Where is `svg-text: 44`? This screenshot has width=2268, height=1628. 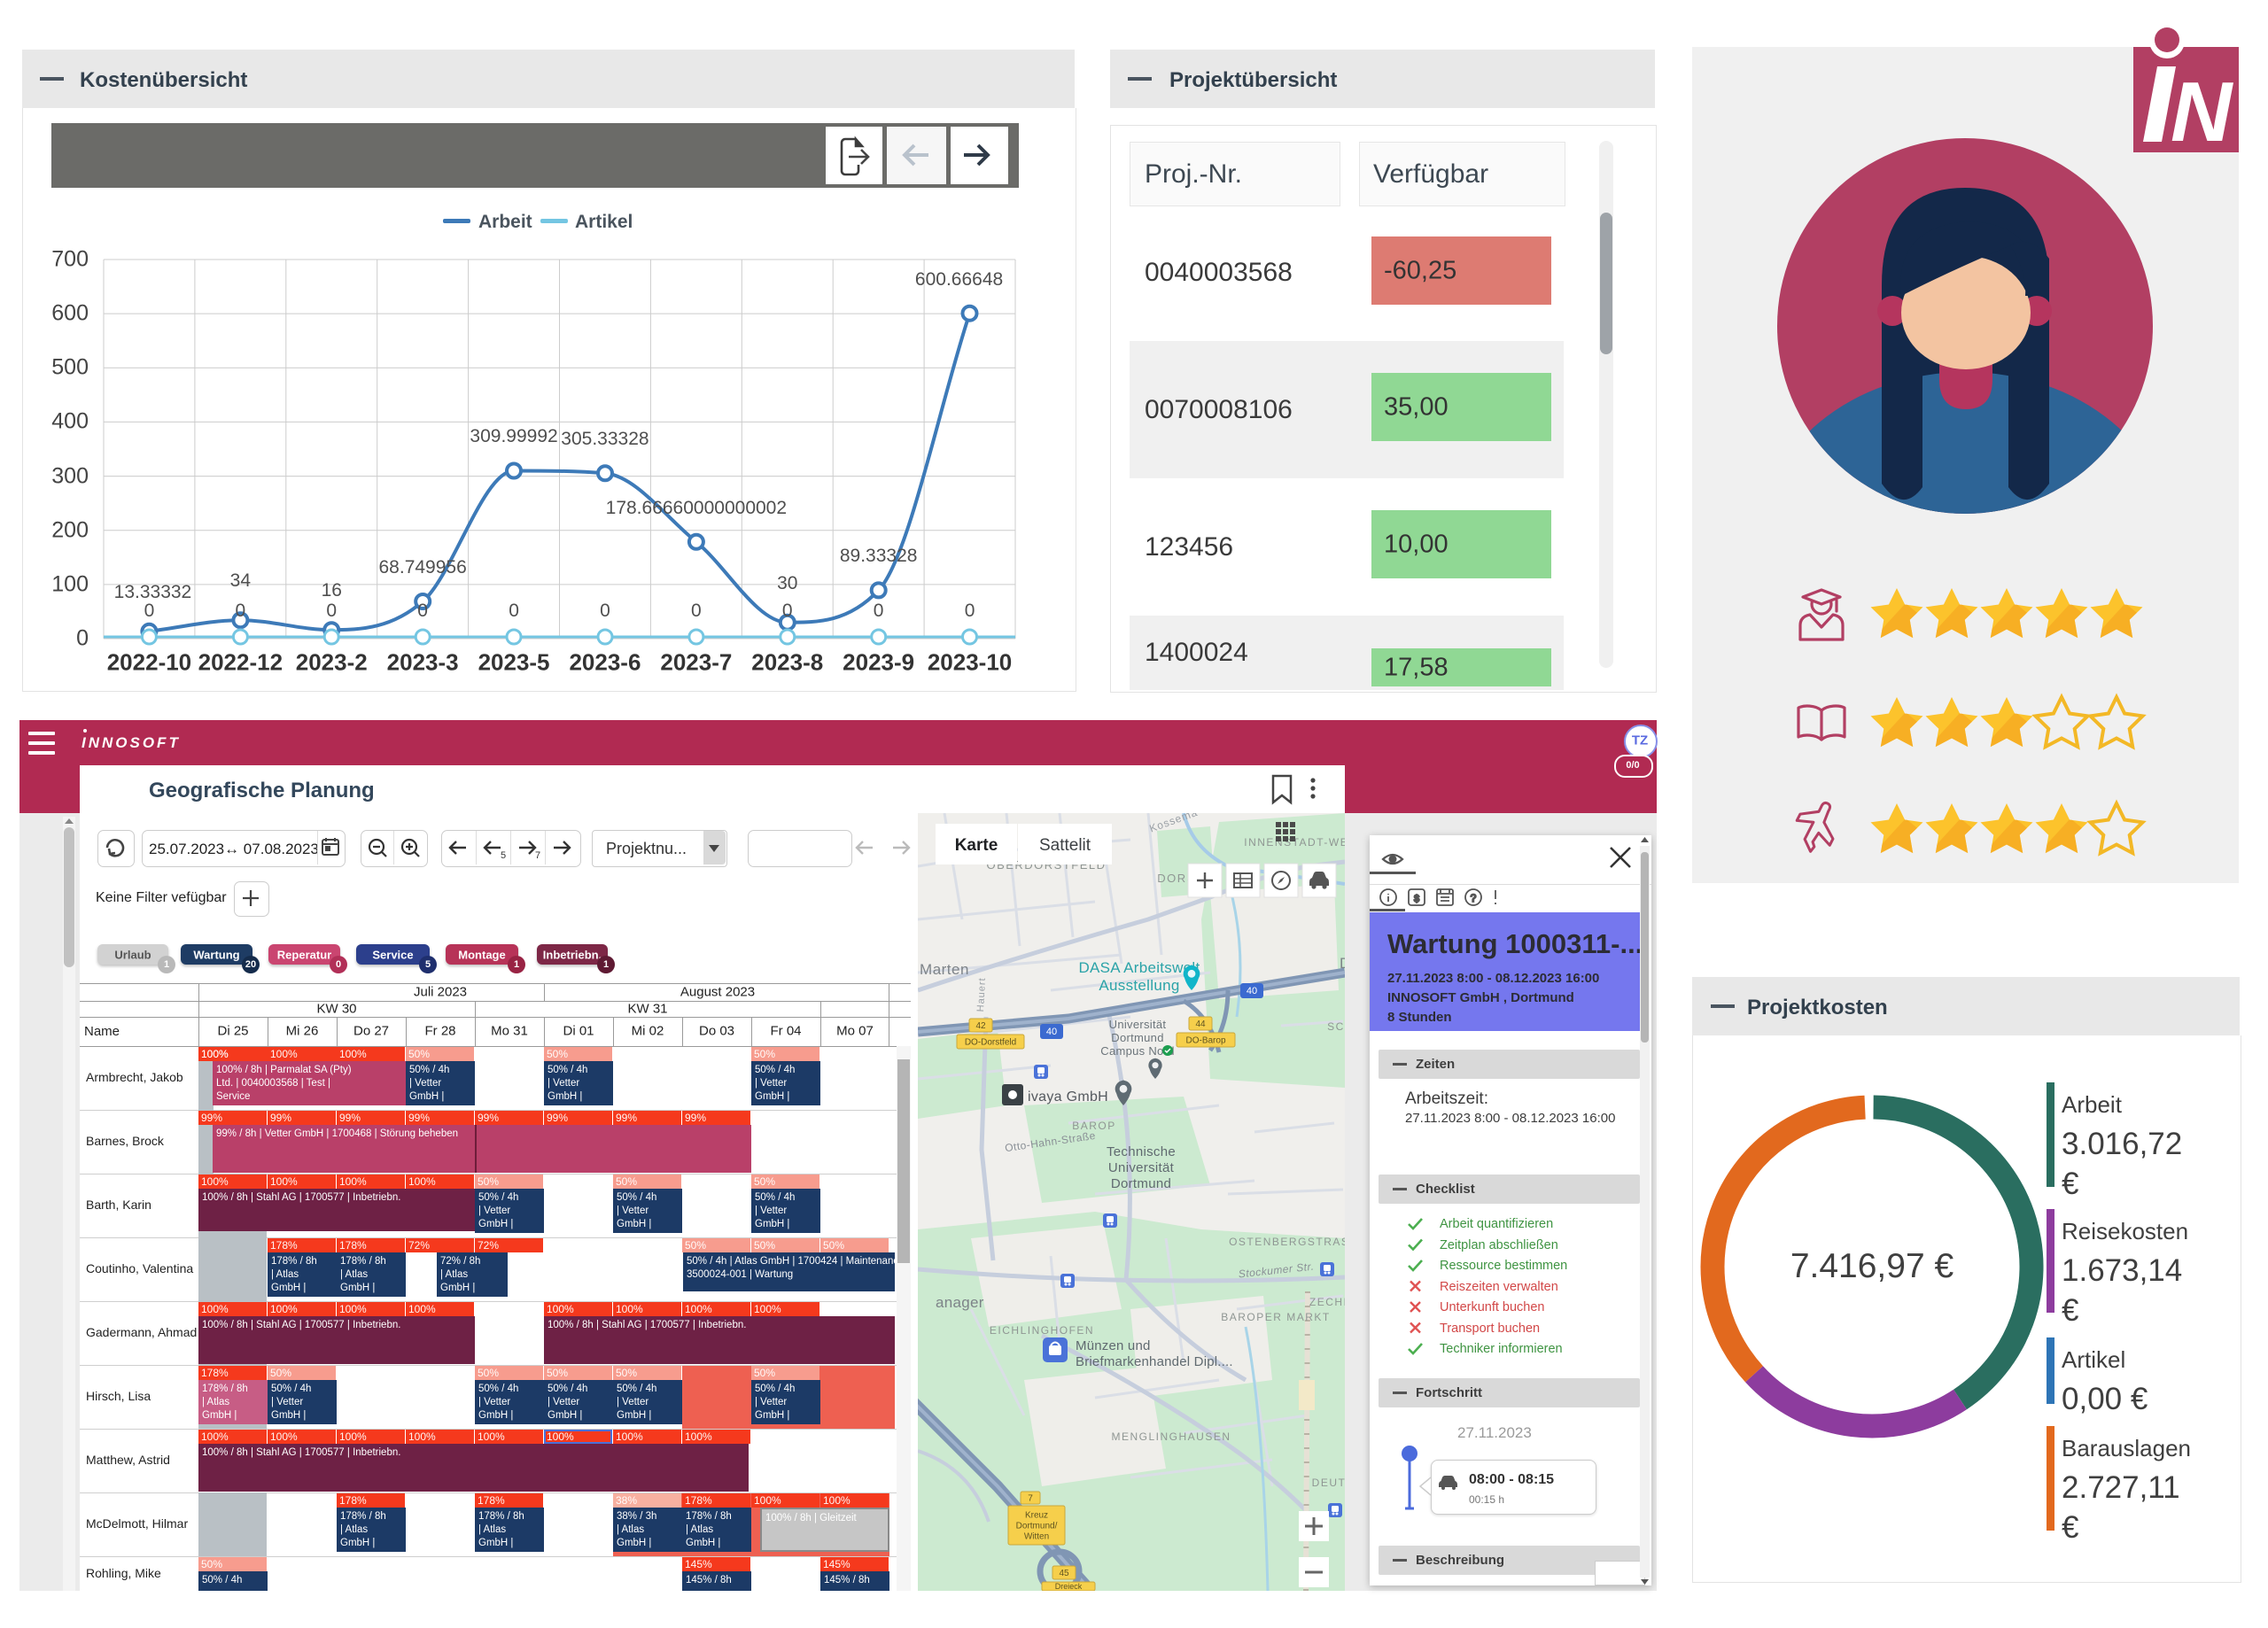 svg-text: 44 is located at coordinates (1200, 1024).